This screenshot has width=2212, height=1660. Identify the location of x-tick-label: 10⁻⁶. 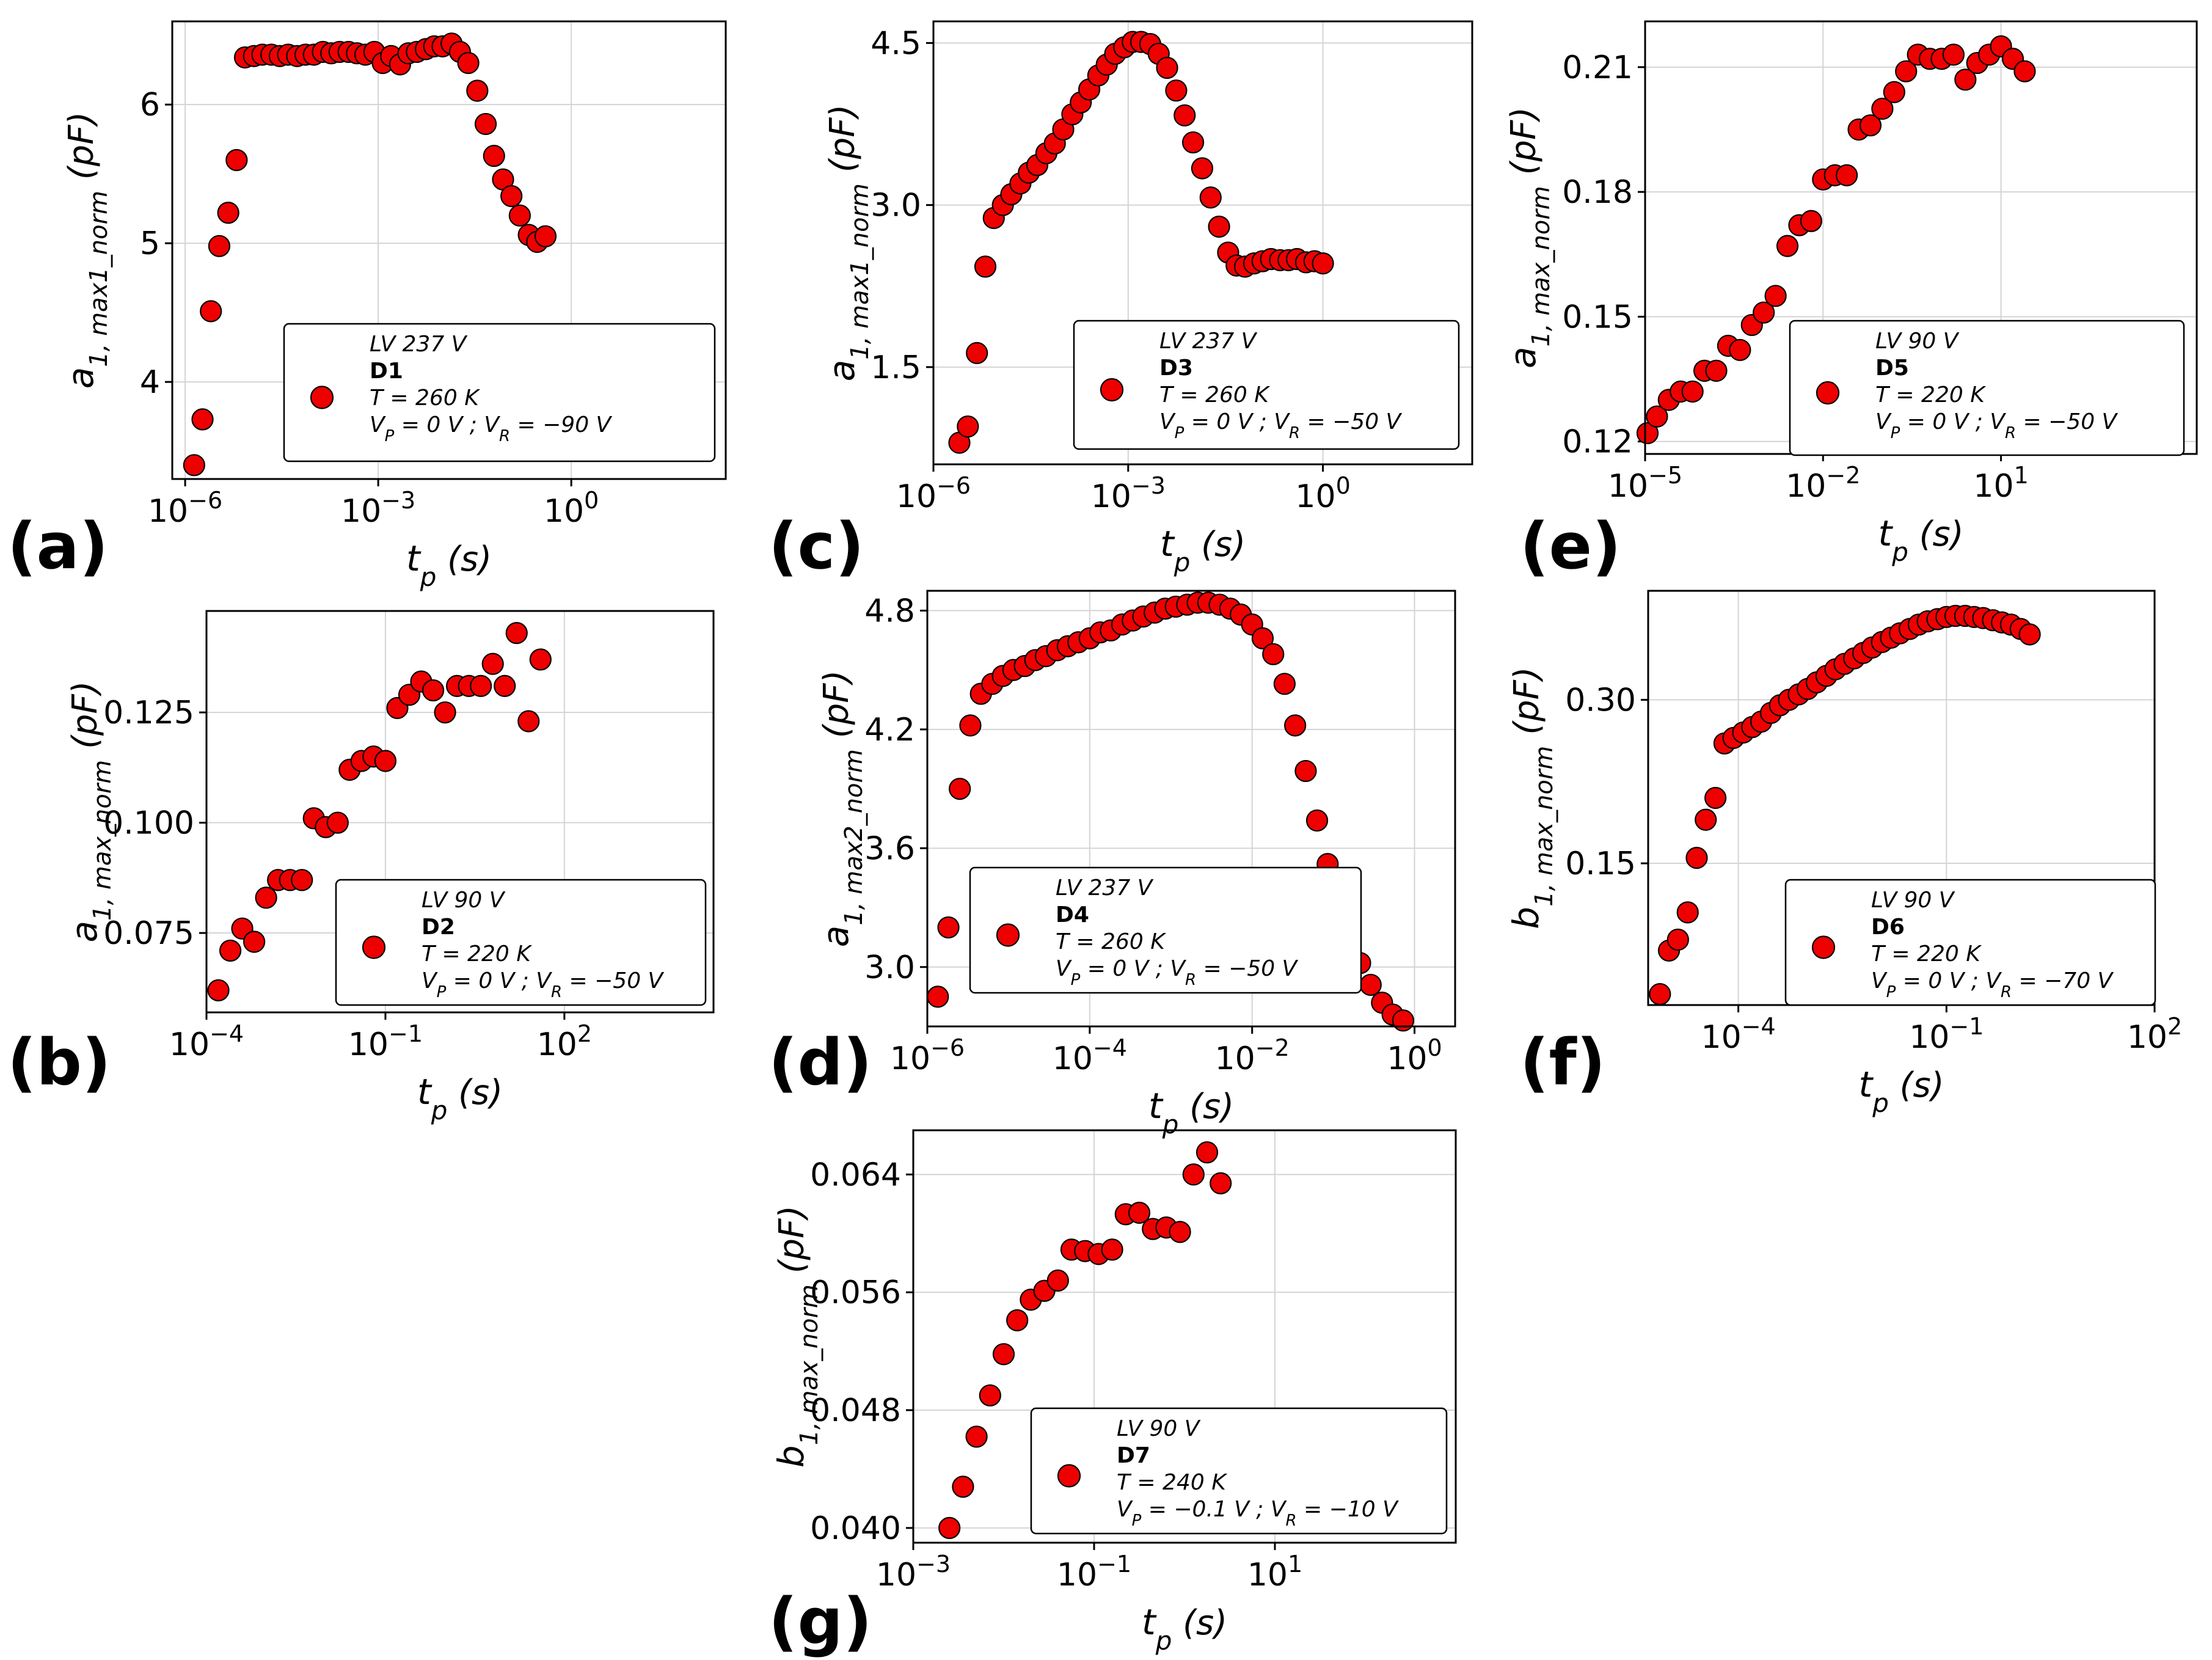
(933, 493).